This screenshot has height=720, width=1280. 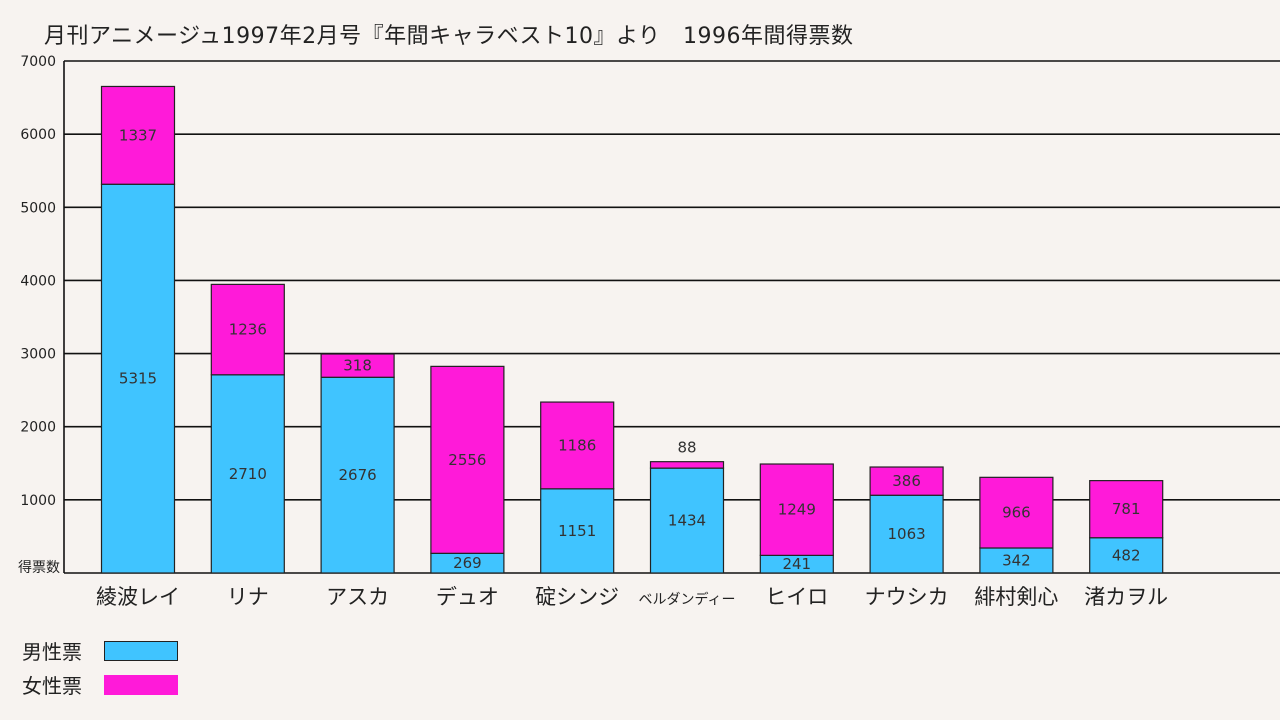 I want to click on x-tick-label-5: ベルダンディー, so click(x=686, y=599).